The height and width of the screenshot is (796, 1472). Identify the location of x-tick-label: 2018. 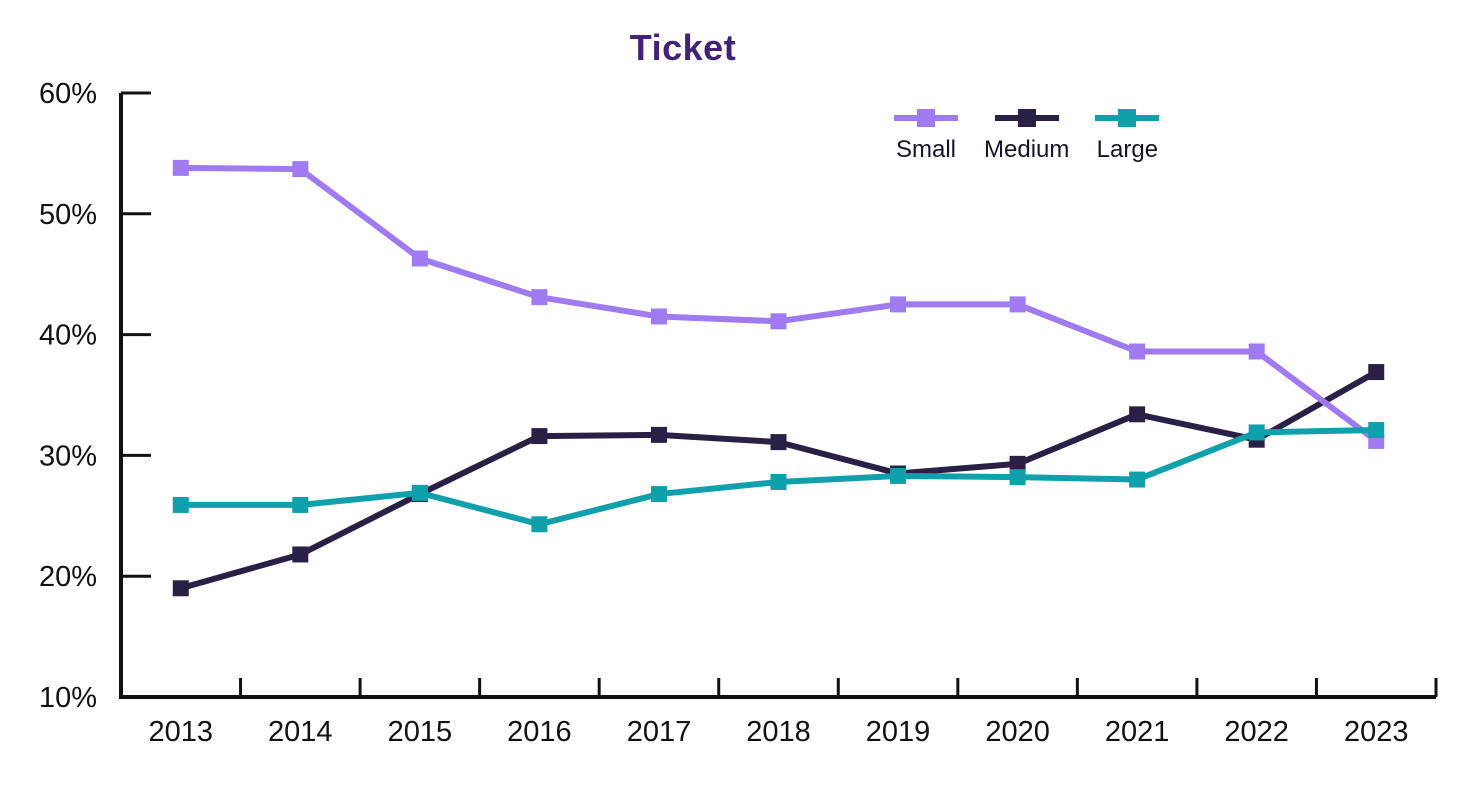
(778, 732).